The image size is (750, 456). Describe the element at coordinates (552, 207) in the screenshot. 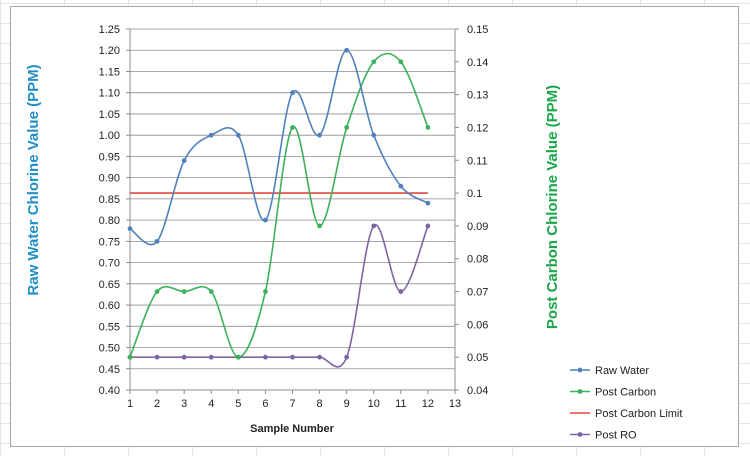

I see `y2-axis-title: Post Carbon Chlorine Value (PPM)` at that location.